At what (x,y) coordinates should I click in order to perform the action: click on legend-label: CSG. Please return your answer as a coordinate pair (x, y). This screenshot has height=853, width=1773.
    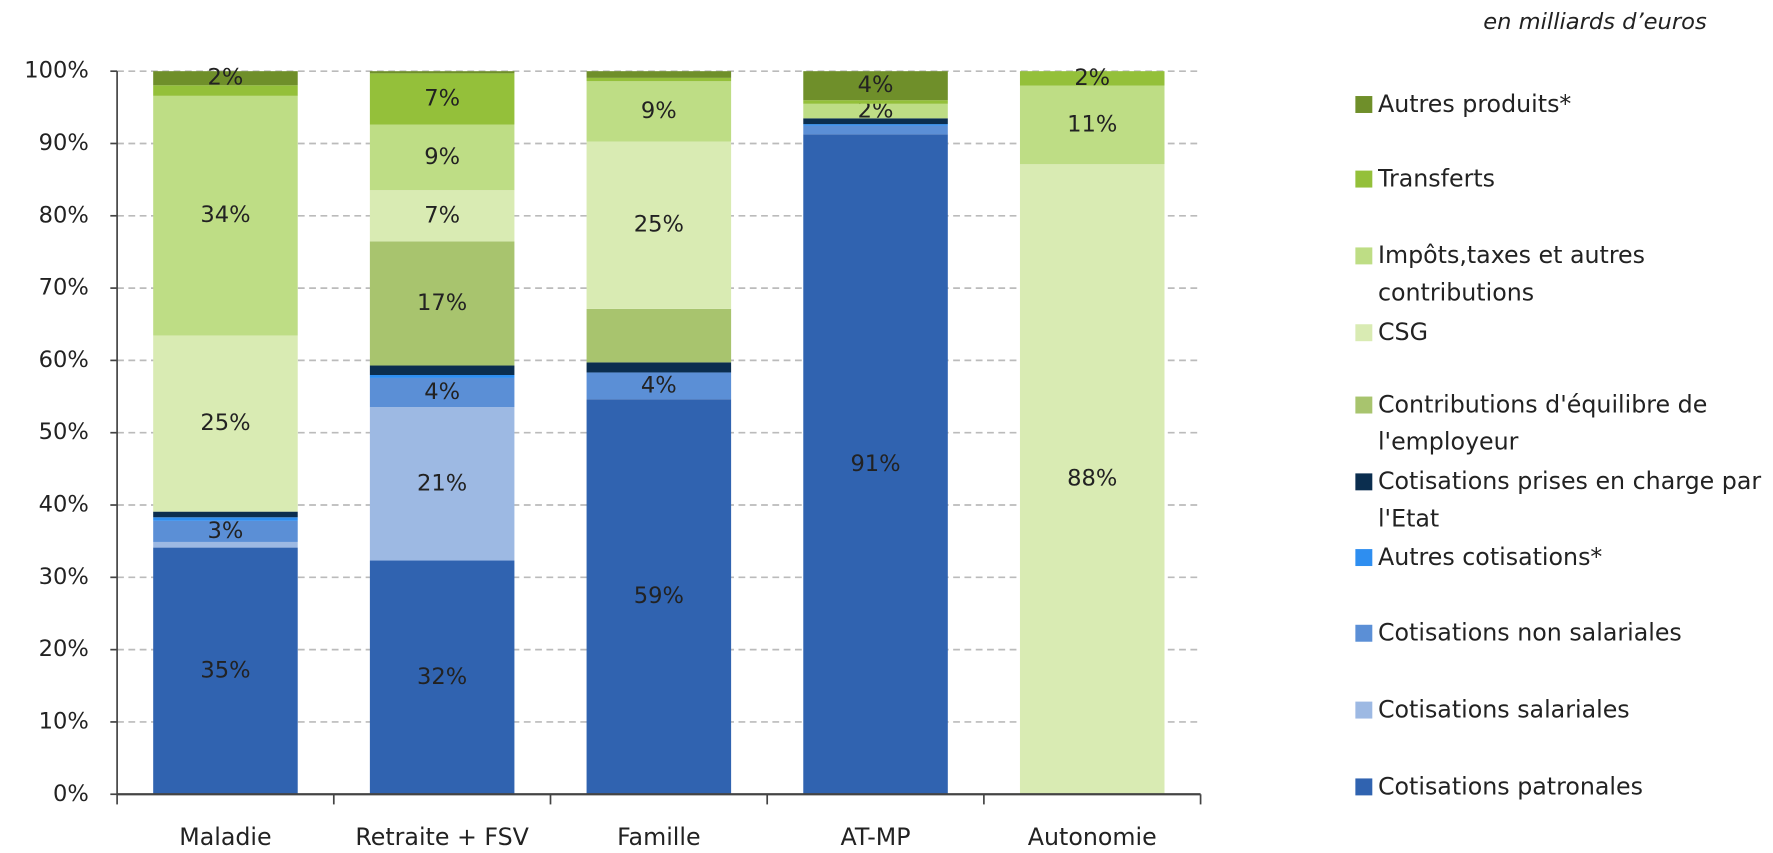
    Looking at the image, I should click on (1402, 332).